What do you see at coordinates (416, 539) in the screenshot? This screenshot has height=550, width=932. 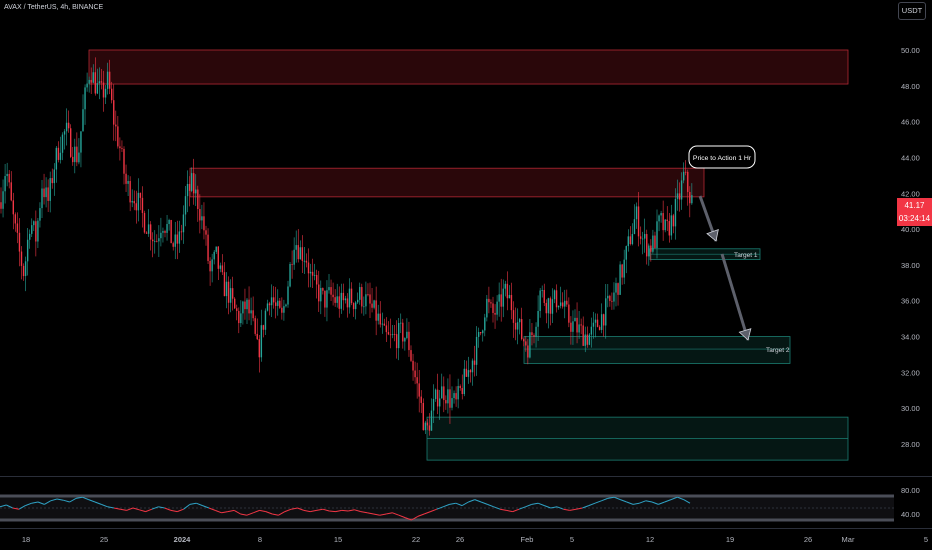 I see `x-tick-label: 22` at bounding box center [416, 539].